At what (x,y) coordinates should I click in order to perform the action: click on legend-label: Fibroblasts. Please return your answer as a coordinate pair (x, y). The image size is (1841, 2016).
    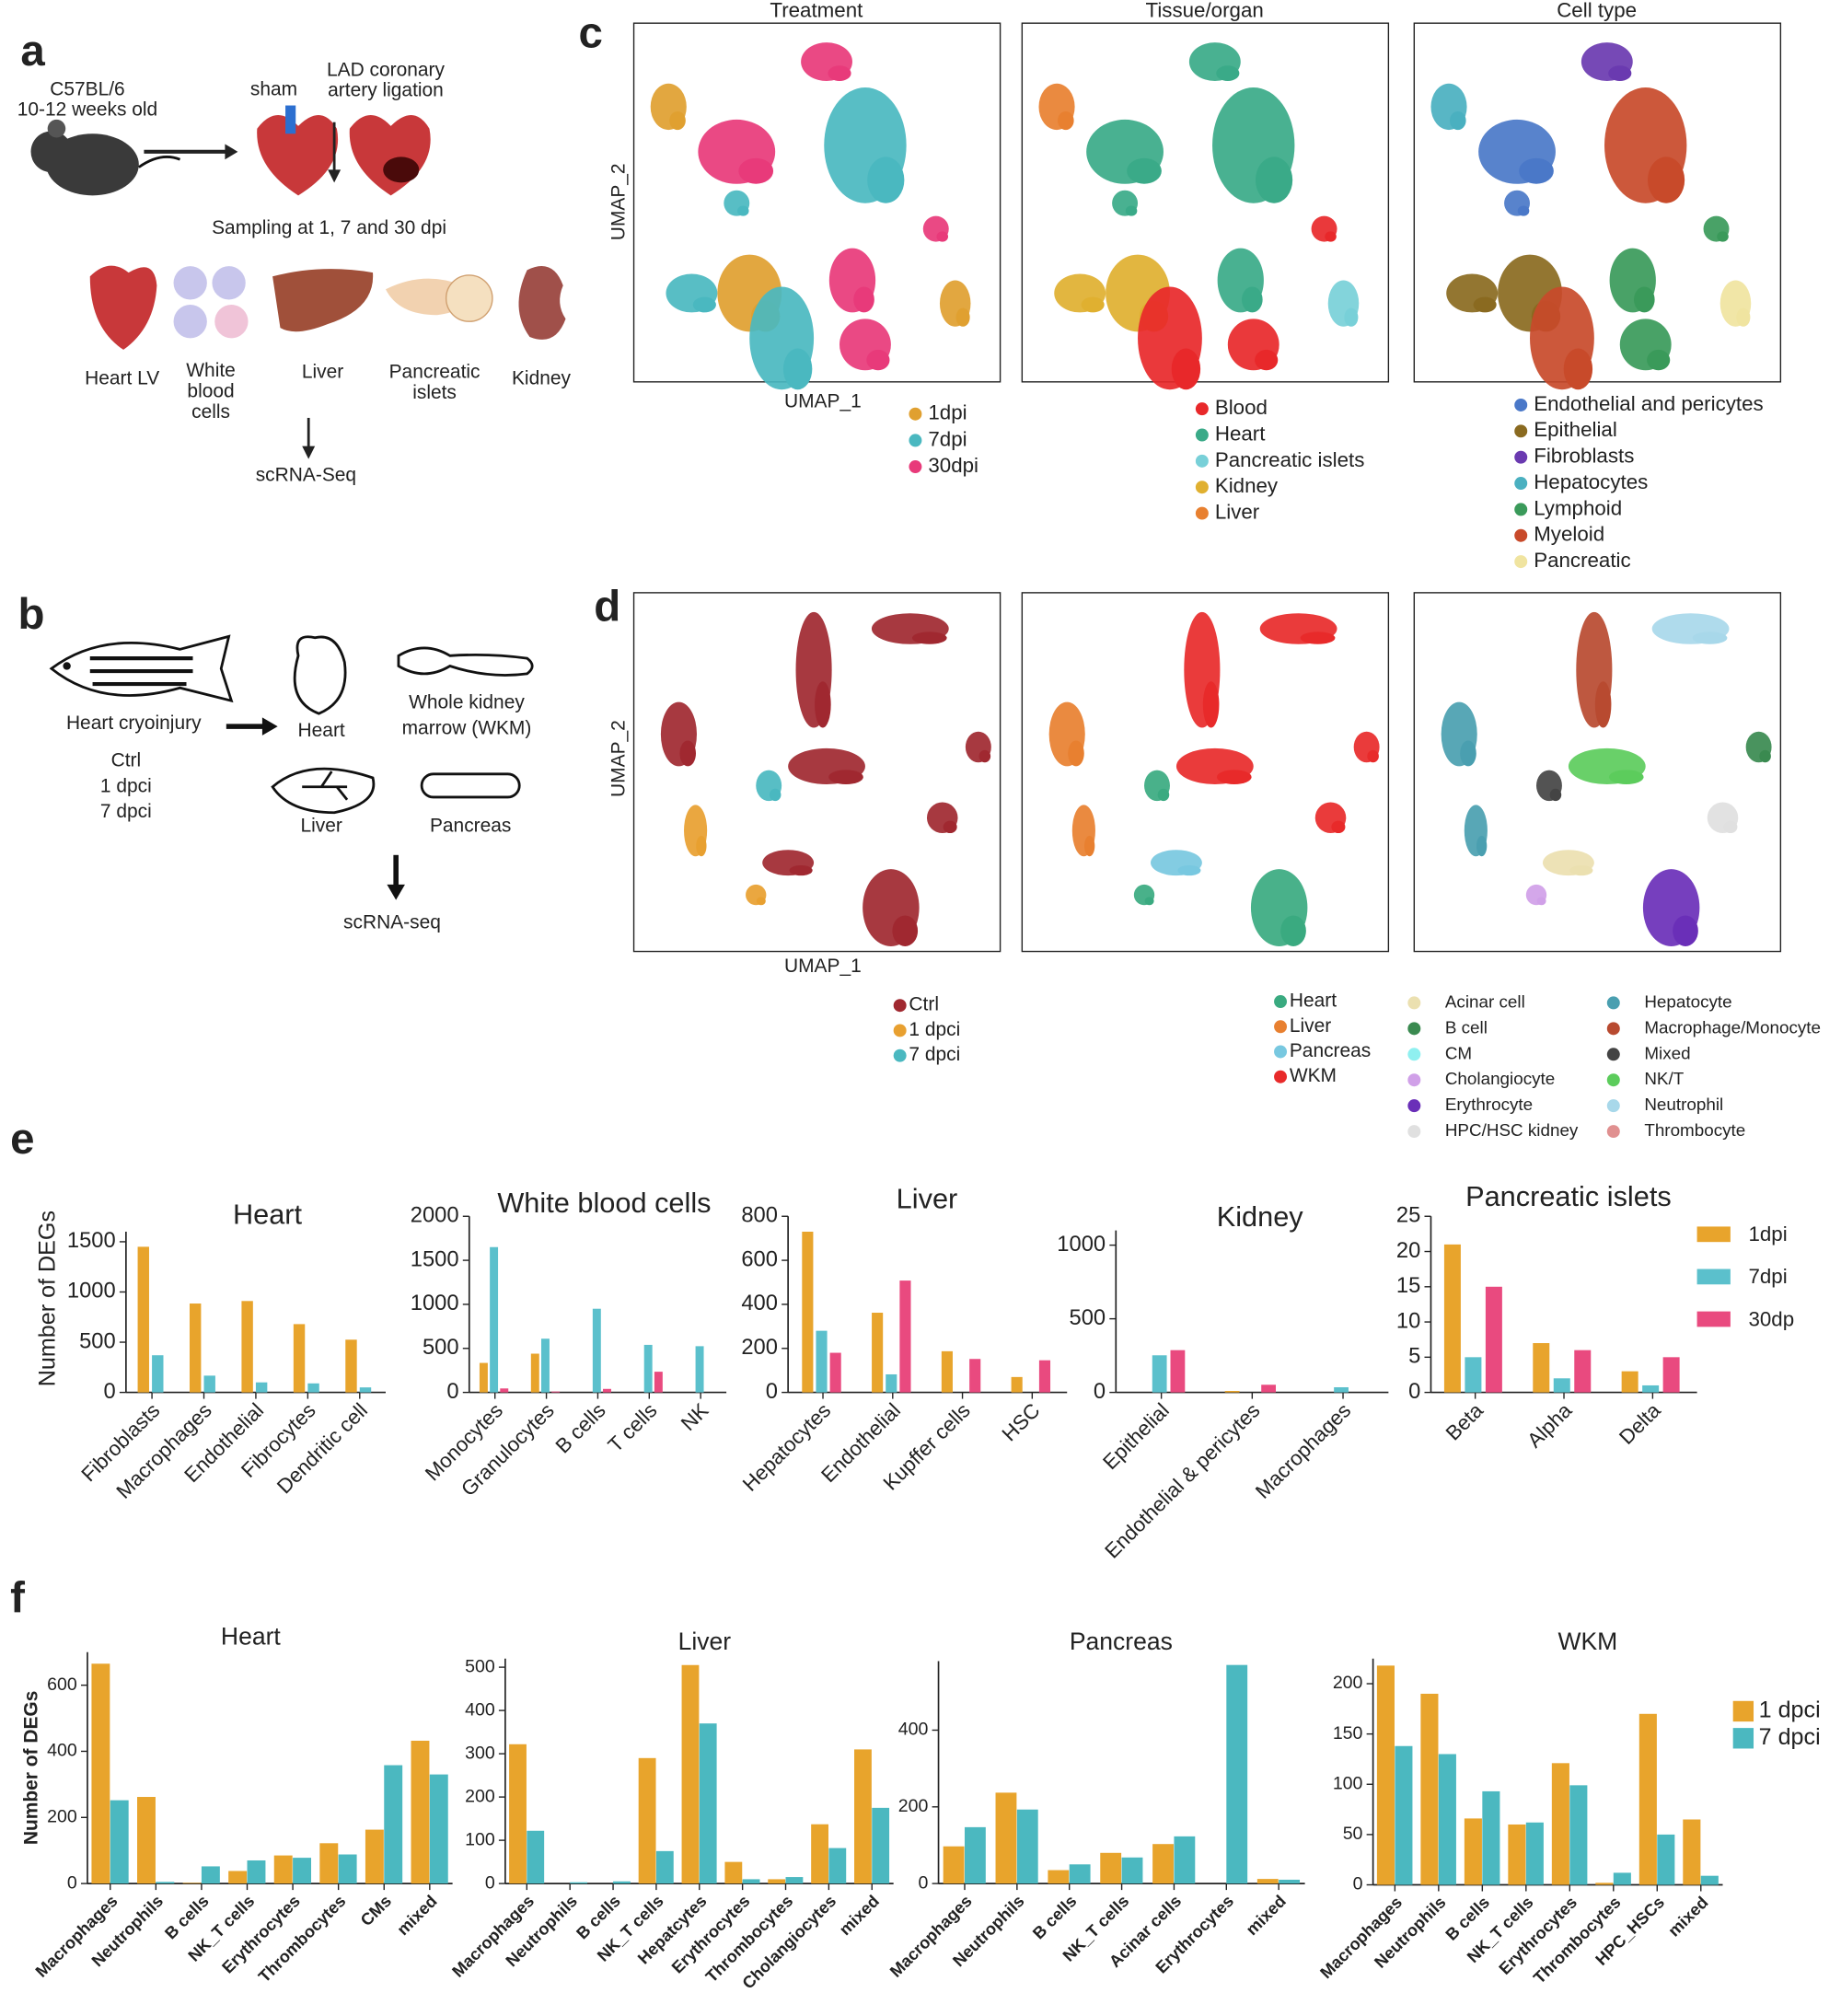
    Looking at the image, I should click on (1584, 456).